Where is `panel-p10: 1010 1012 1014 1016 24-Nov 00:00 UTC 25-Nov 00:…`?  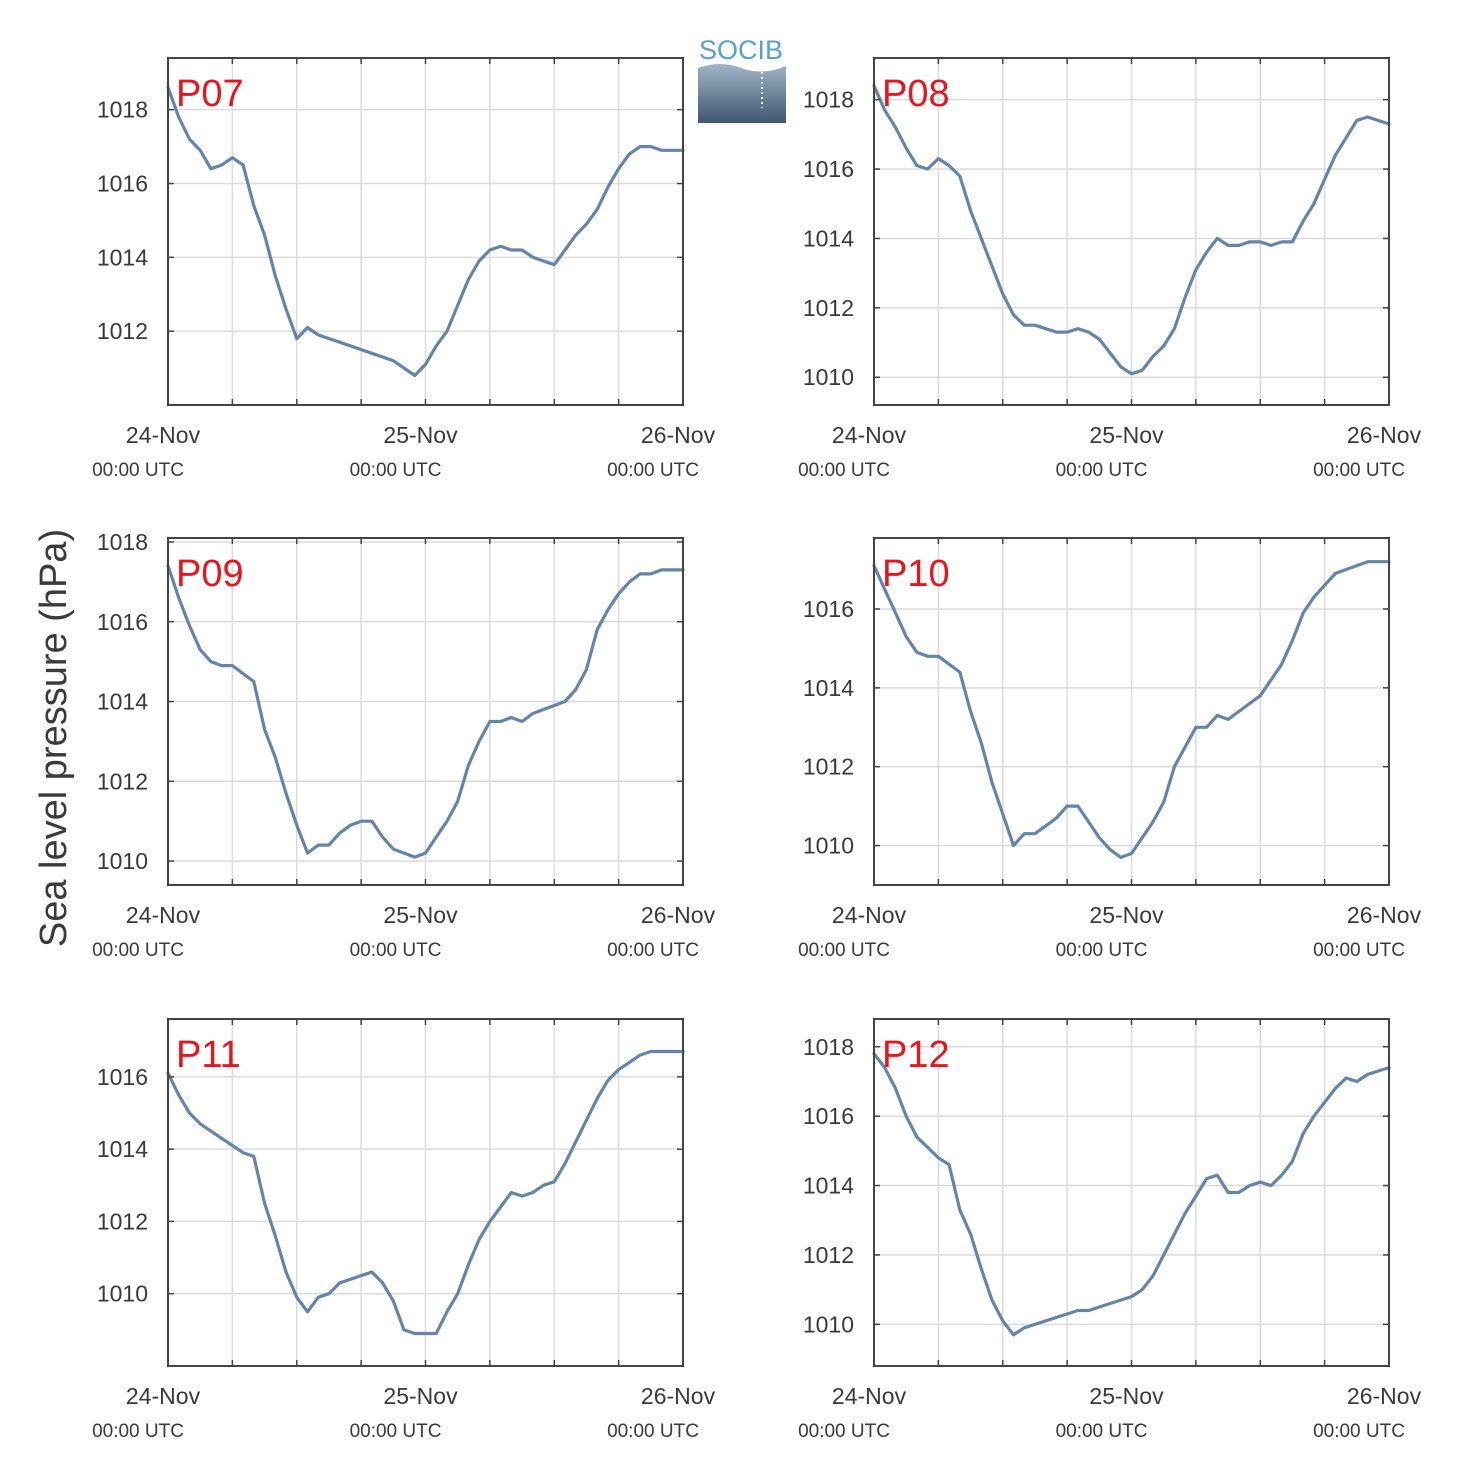
panel-p10: 1010 1012 1014 1016 24-Nov 00:00 UTC 25-Nov 00:… is located at coordinates (1110, 749).